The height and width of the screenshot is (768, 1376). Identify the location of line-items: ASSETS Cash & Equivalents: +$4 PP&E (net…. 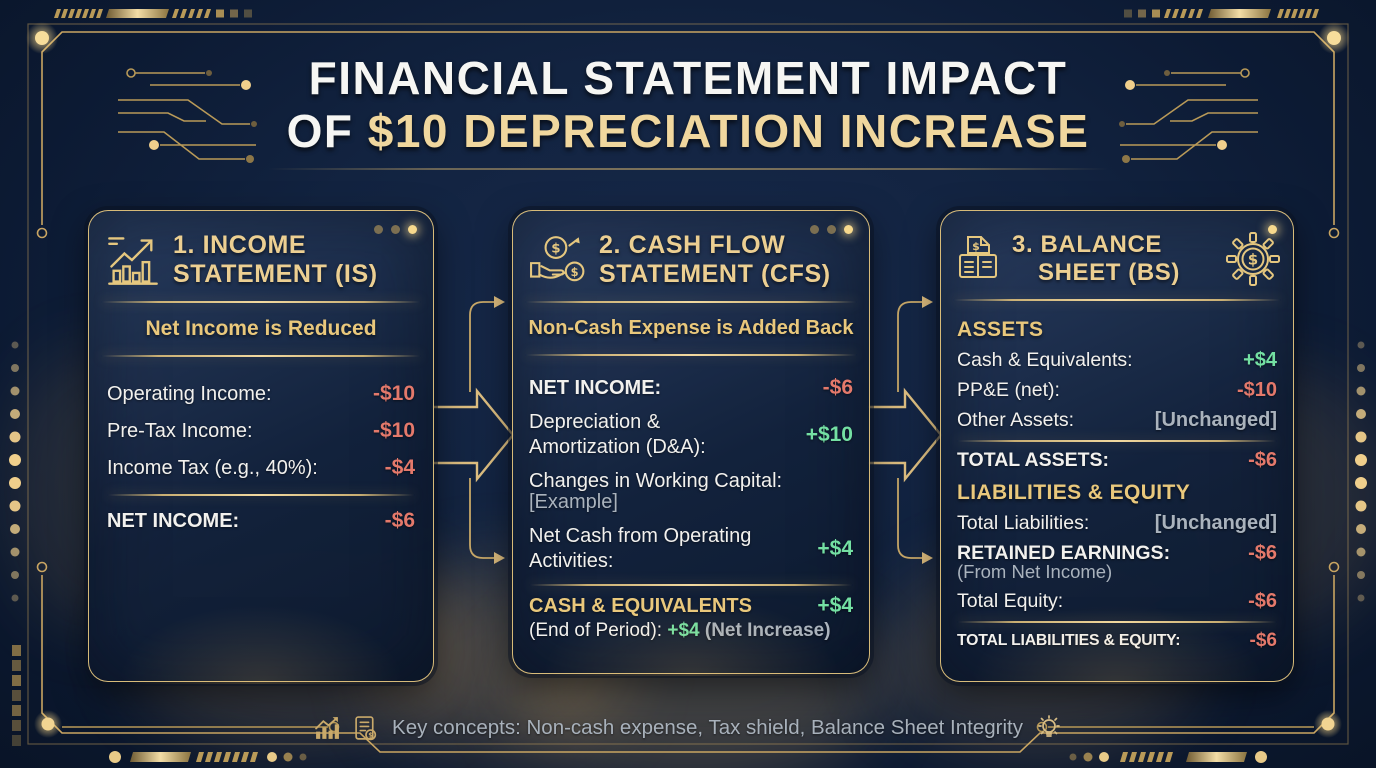
(1117, 478).